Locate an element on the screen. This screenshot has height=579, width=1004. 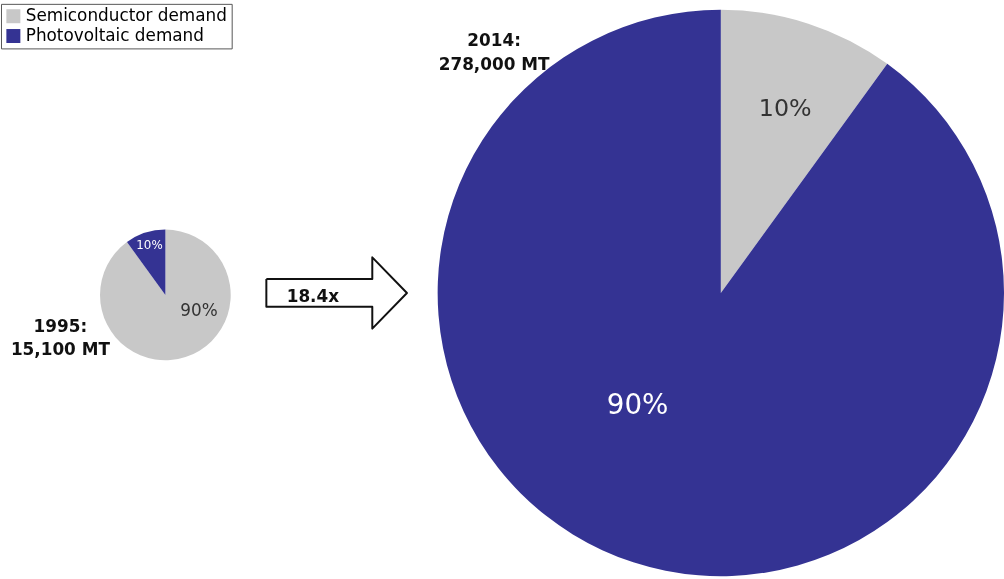
text: 1995: 15,100 MT is located at coordinates (60, 337).